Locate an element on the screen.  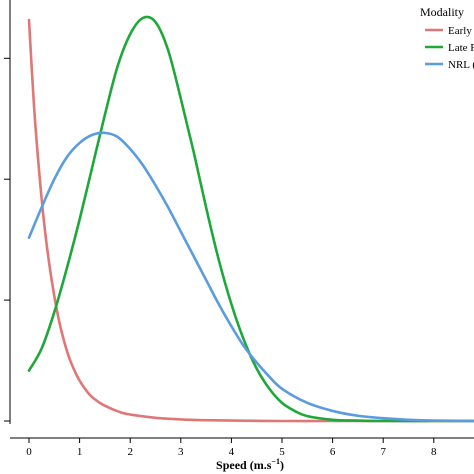
legend-label-nrl: NRL ( is located at coordinates (461, 65).